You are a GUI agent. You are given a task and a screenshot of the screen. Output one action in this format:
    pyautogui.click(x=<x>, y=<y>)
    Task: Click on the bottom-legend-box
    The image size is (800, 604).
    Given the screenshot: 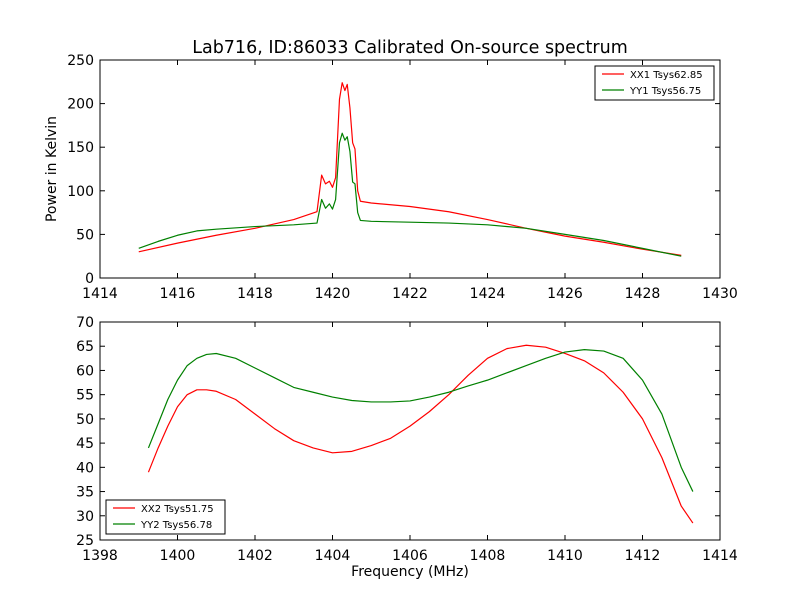 What is the action you would take?
    pyautogui.click(x=165, y=517)
    